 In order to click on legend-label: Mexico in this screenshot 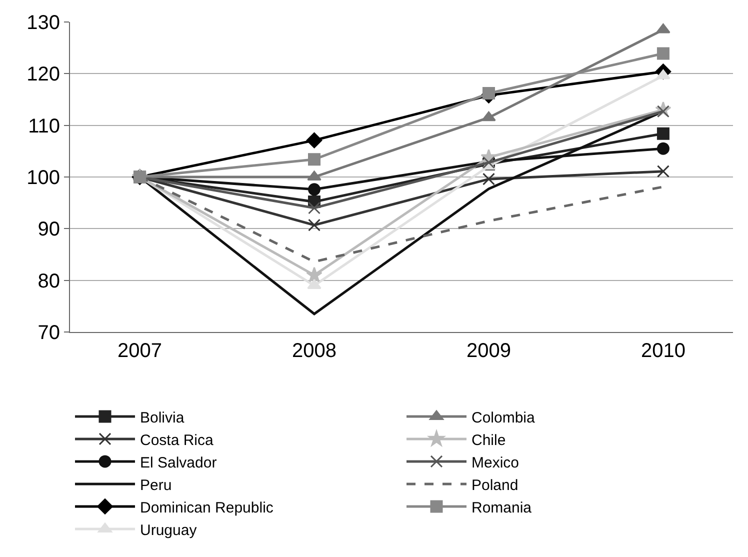, I will do `click(496, 463)`.